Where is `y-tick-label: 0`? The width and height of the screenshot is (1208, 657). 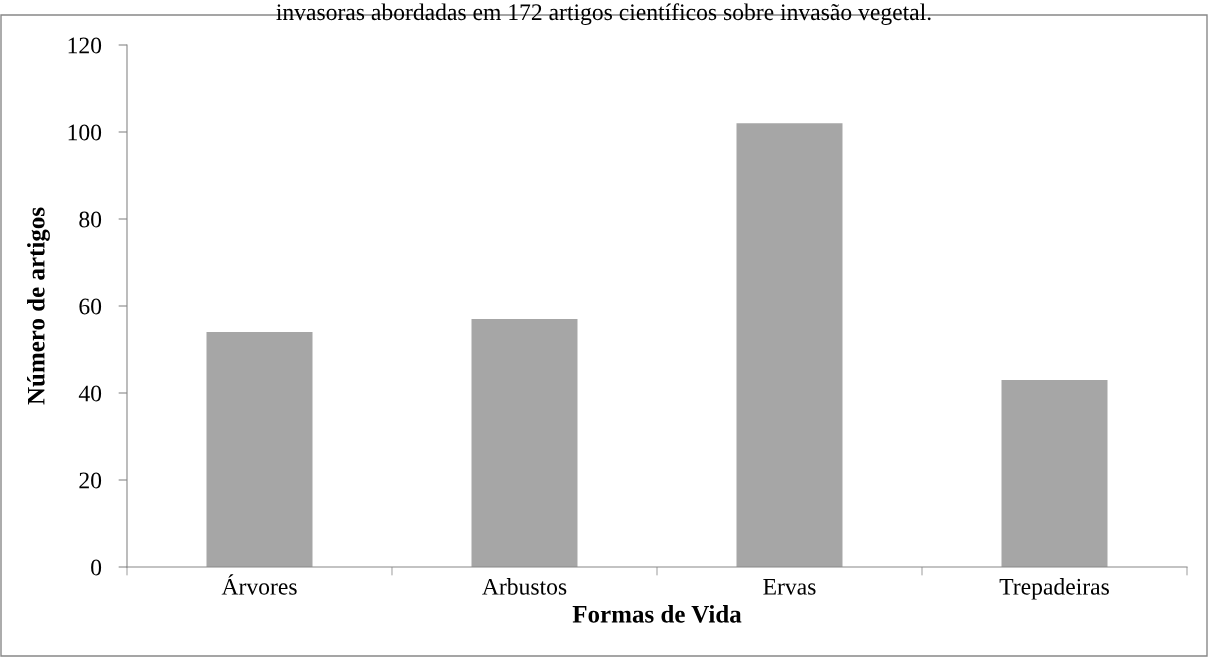 y-tick-label: 0 is located at coordinates (96, 567).